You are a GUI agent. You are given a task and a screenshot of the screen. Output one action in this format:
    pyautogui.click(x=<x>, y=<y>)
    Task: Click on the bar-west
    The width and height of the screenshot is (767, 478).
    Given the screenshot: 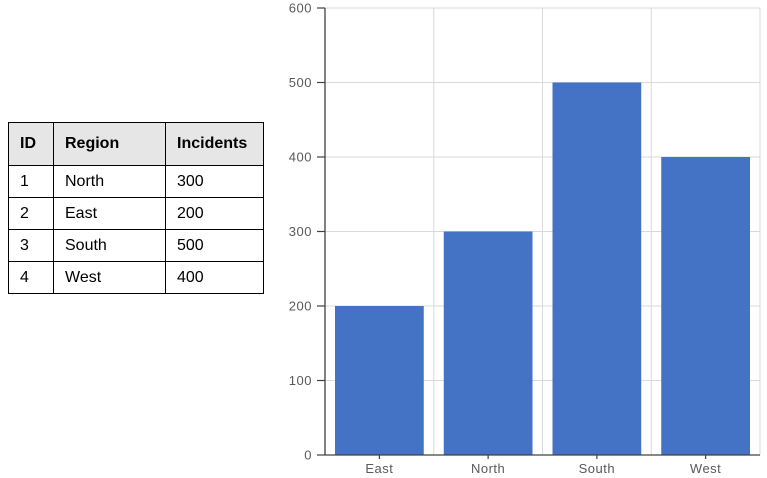 What is the action you would take?
    pyautogui.click(x=705, y=306)
    